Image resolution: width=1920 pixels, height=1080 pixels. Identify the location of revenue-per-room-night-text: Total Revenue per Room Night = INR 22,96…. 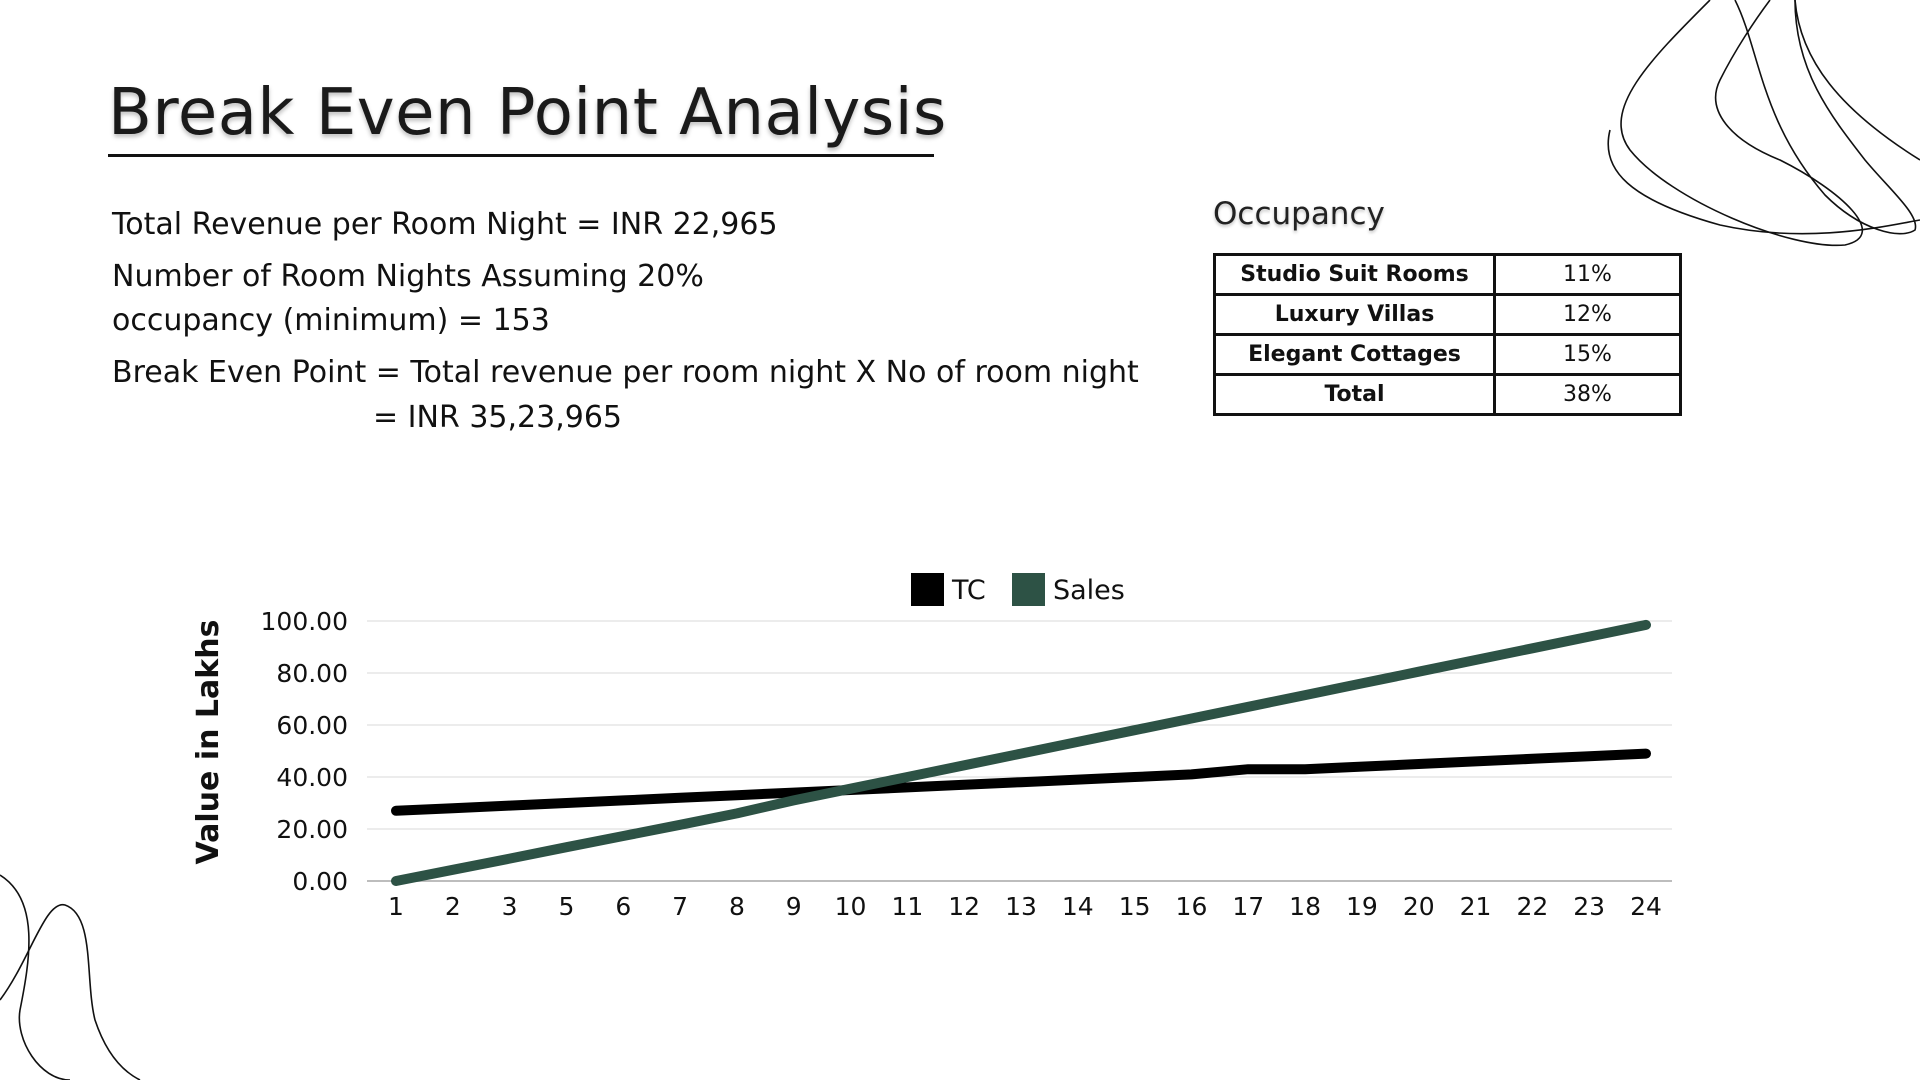
(445, 224).